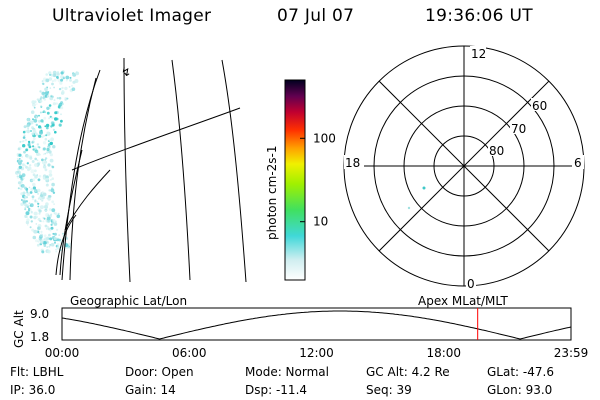  Describe the element at coordinates (129, 301) in the screenshot. I see `geographic-label: Geographic Lat/Lon` at that location.